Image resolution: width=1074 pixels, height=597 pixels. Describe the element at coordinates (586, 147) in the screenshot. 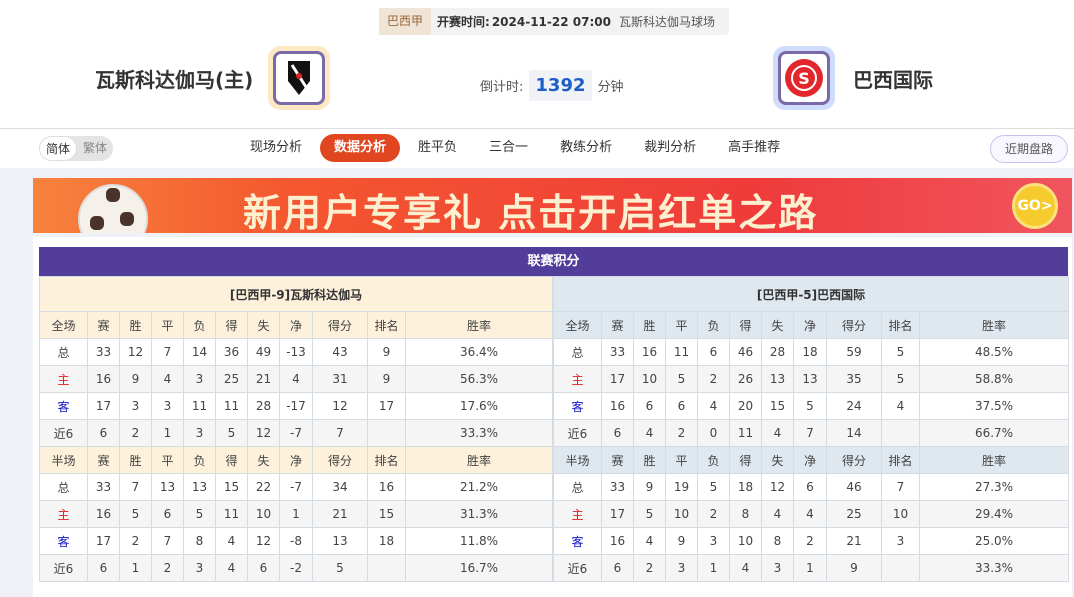

I see `tab-coach-analysis: 教练分析` at that location.